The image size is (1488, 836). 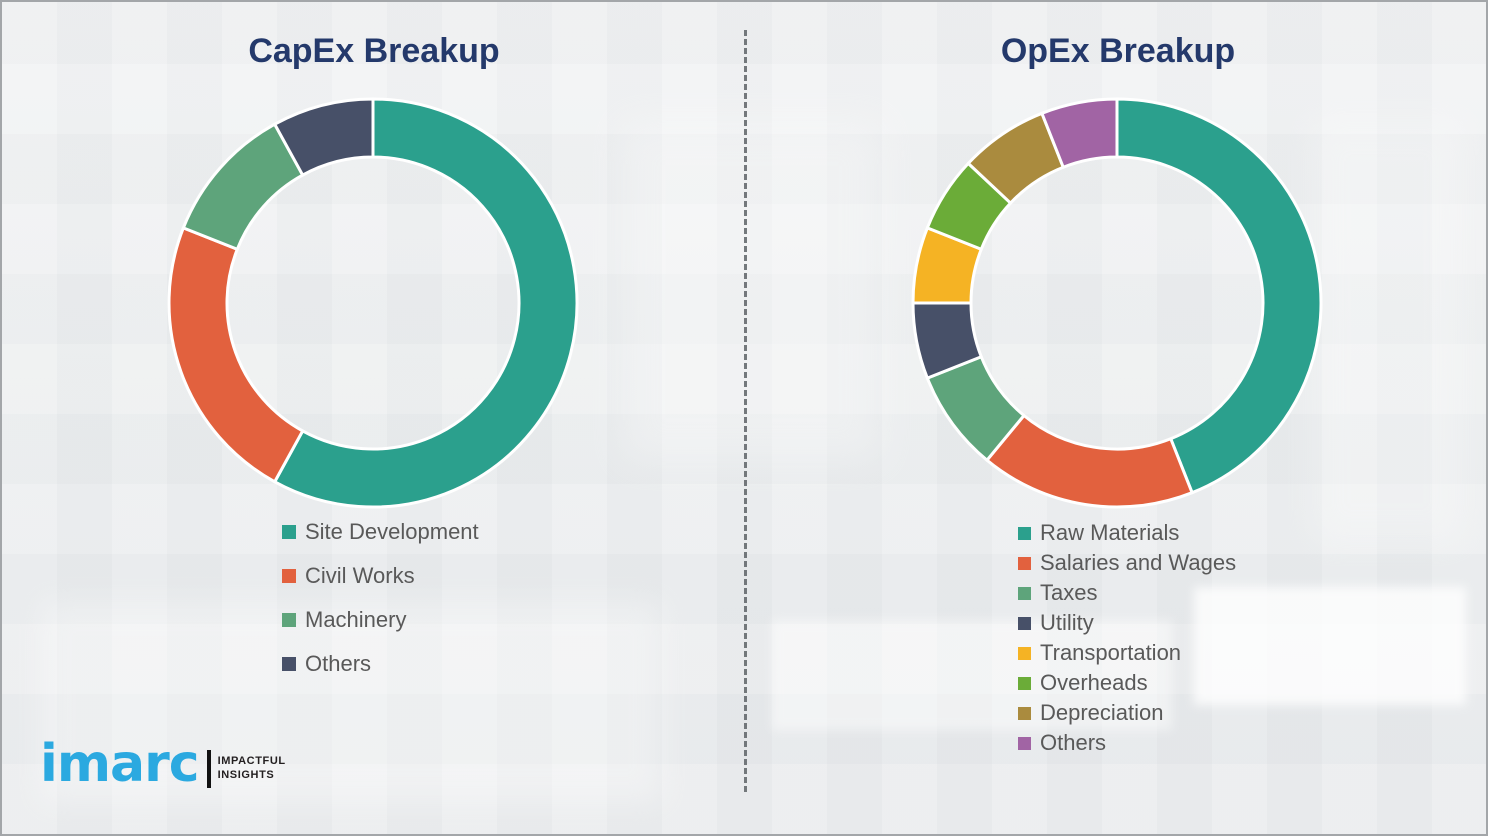 I want to click on tagline-line2: INSIGHTS, so click(x=246, y=775).